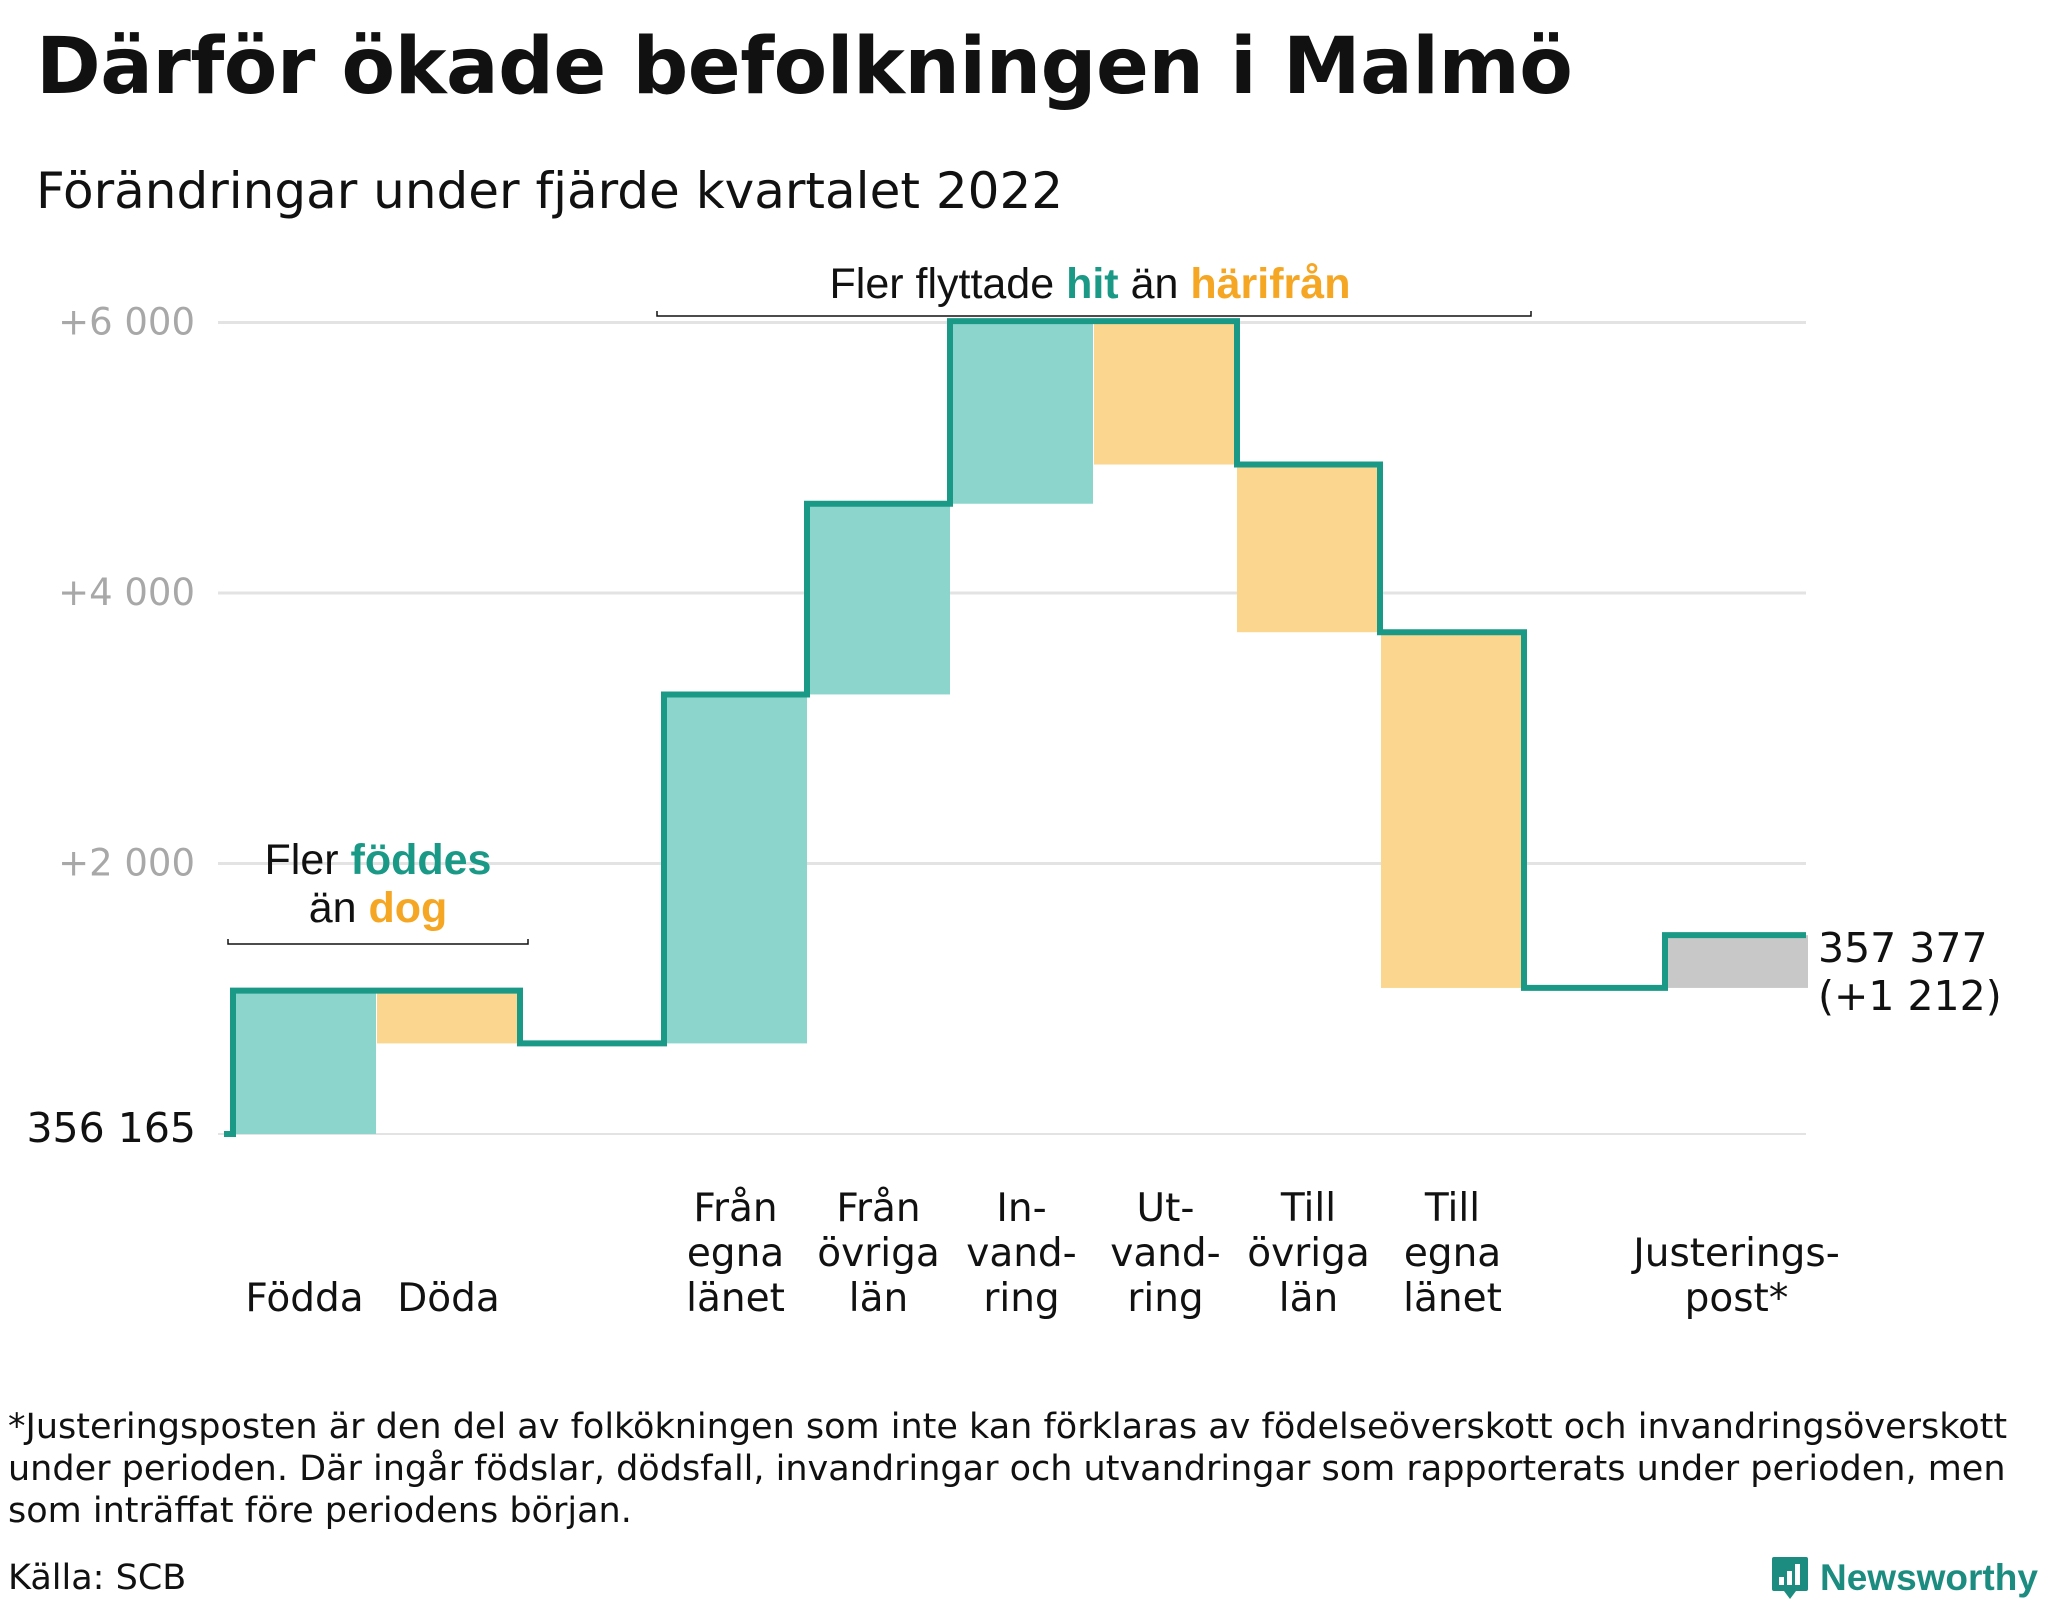 The height and width of the screenshot is (1601, 2048). I want to click on end-change-label: (+1 212), so click(1910, 996).